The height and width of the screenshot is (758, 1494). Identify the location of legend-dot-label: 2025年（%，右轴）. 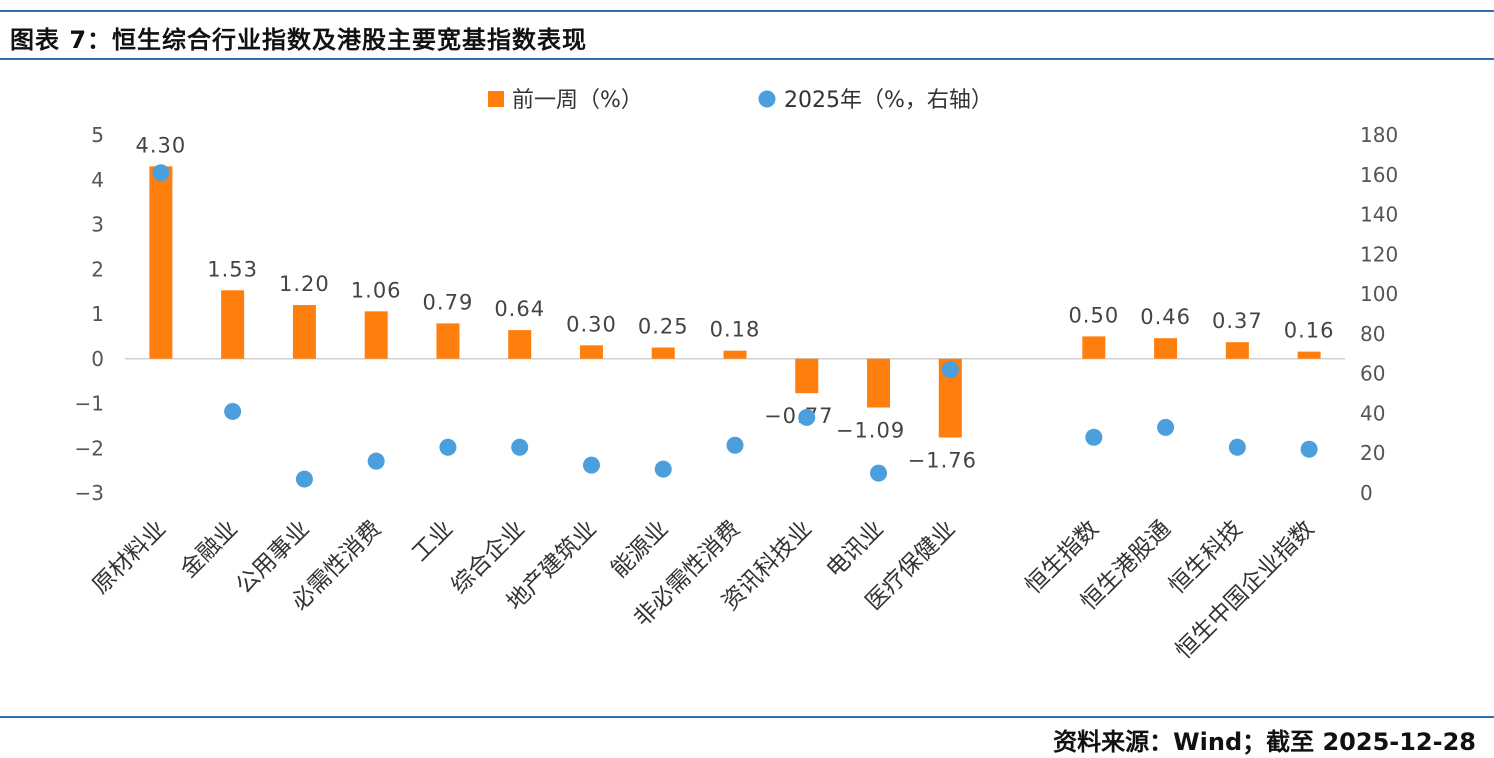
(888, 100).